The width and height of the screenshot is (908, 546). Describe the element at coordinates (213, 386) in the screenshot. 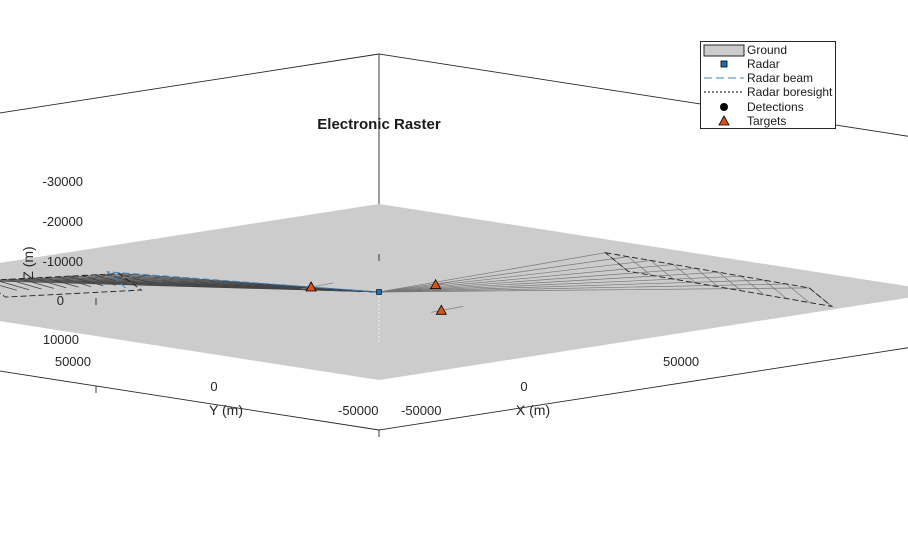

I see `y-tick-label: 0` at that location.